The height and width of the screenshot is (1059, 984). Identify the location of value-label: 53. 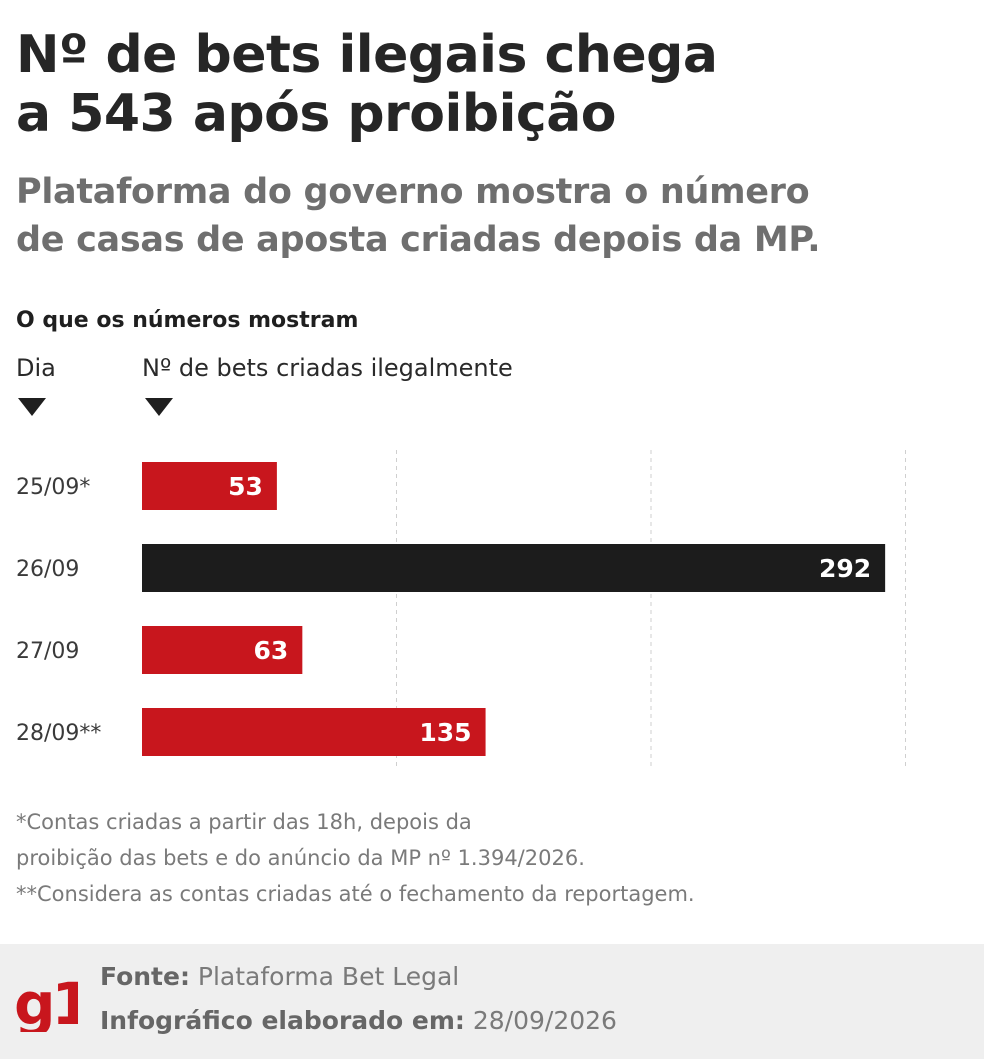
(245, 486).